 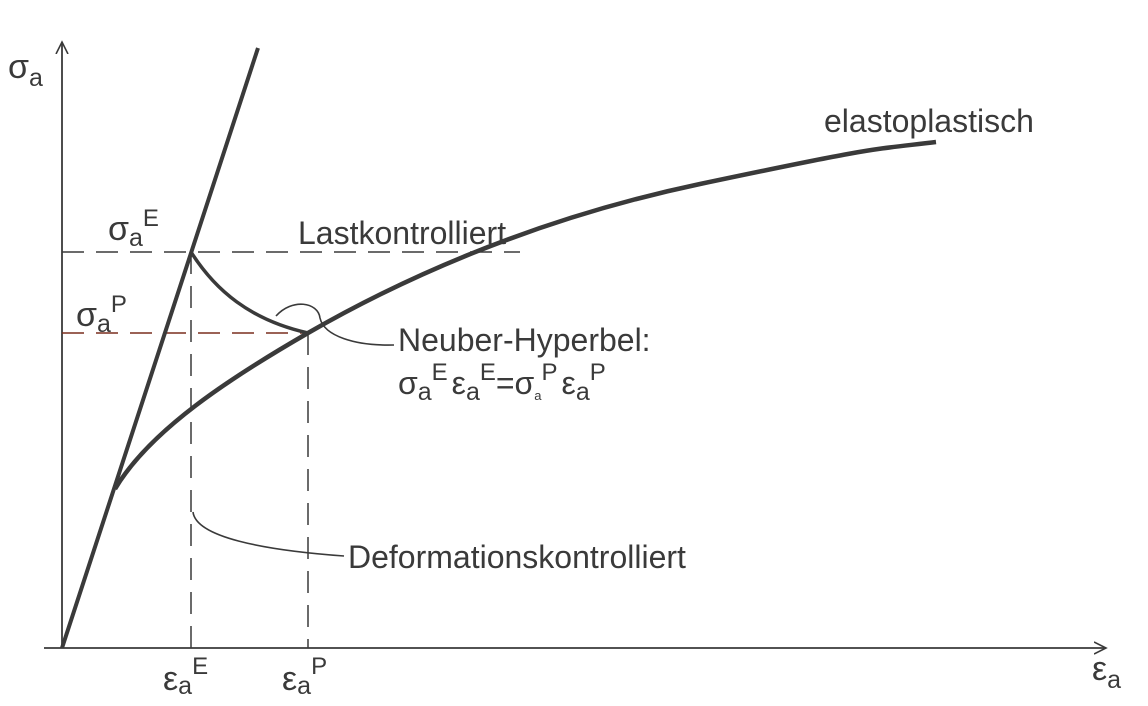 I want to click on neuber-hyperbola, so click(x=249, y=293).